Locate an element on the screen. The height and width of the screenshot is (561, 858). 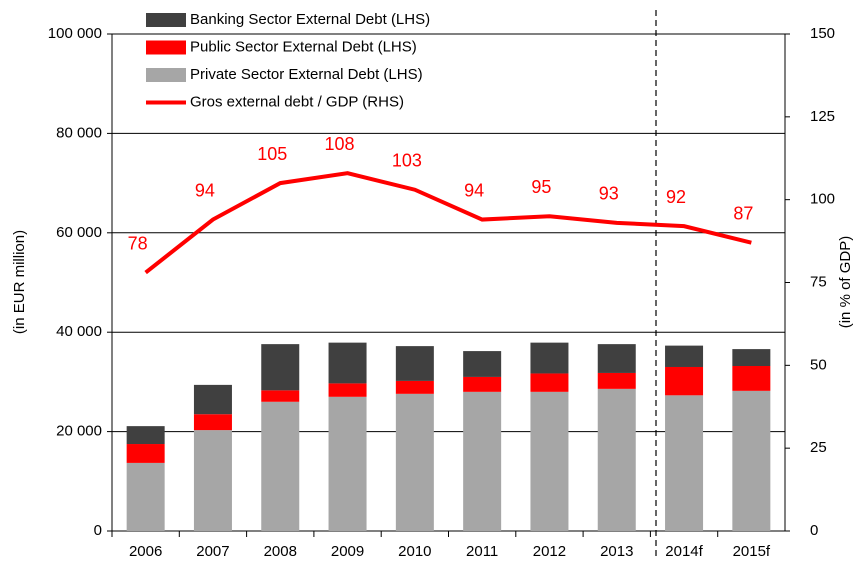
data-label: 78 is located at coordinates (138, 243).